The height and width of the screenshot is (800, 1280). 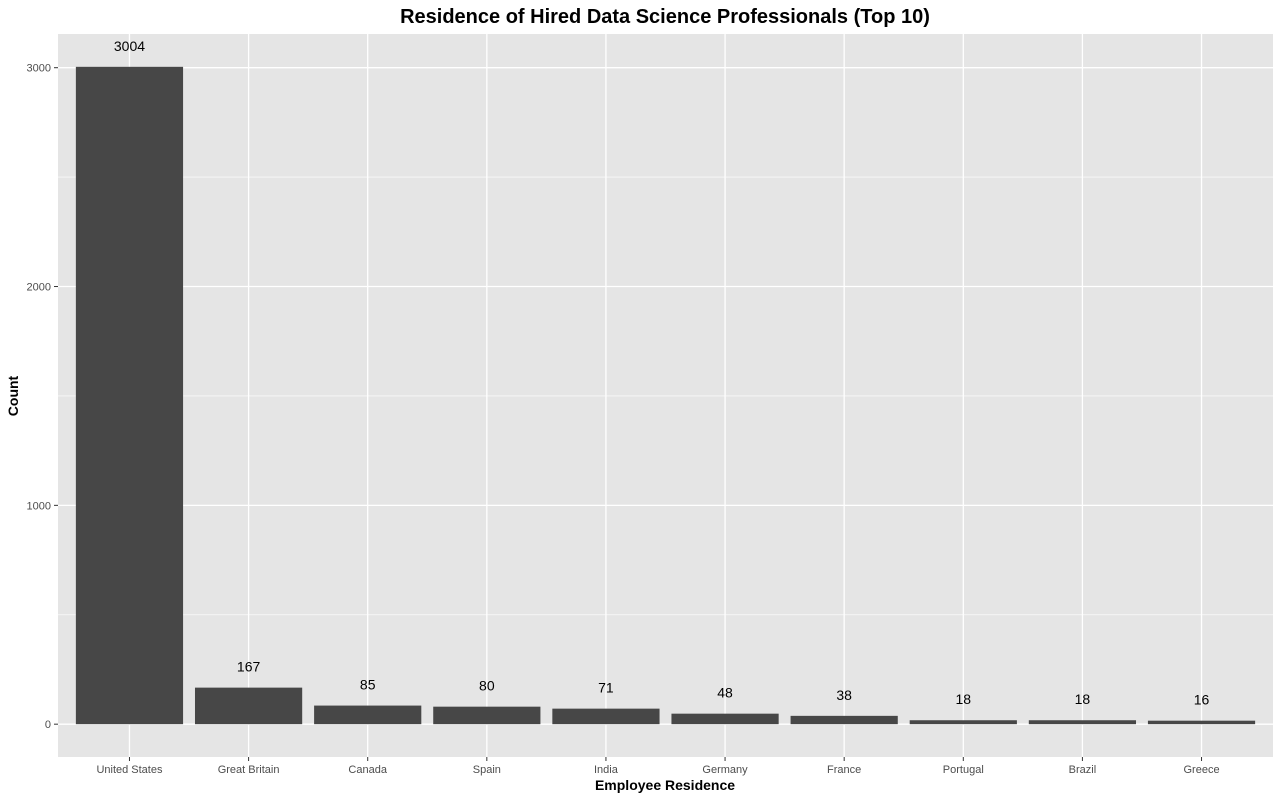 I want to click on x-tick-label: India, so click(x=606, y=770).